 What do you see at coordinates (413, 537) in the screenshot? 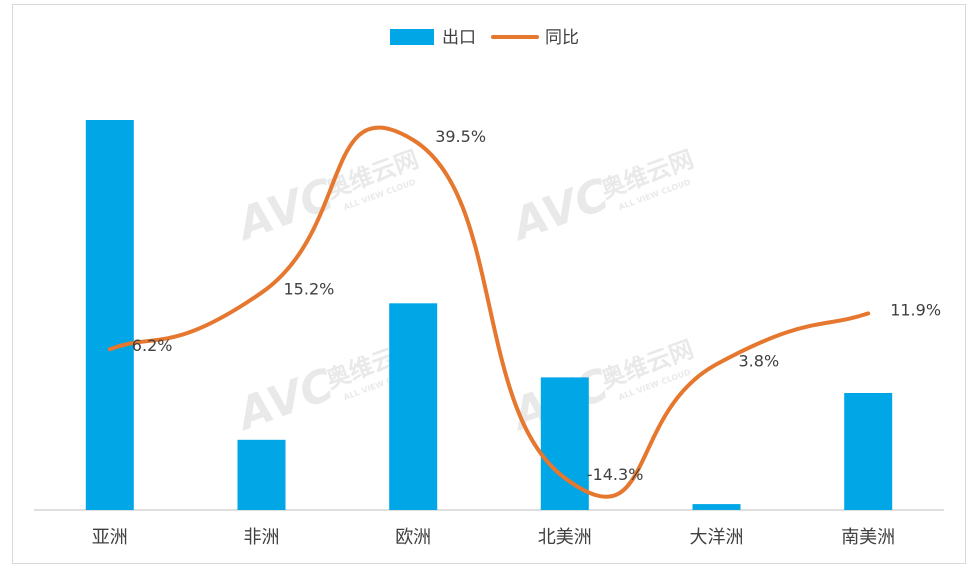
I see `x-tick-label: 欧洲` at bounding box center [413, 537].